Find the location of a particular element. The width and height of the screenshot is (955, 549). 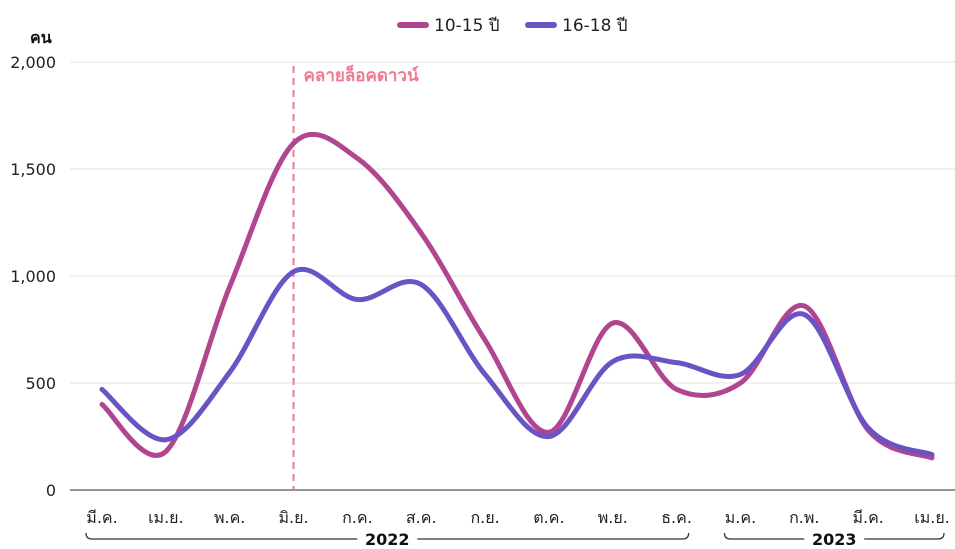

x-tick-label: มิ.ย. is located at coordinates (293, 517).